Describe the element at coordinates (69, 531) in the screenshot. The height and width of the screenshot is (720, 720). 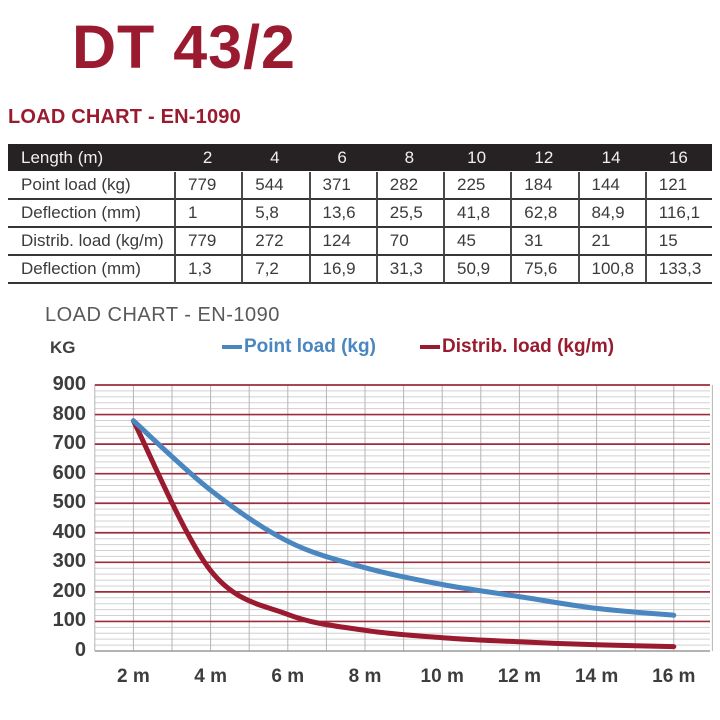
I see `y-axis-tick: 400` at that location.